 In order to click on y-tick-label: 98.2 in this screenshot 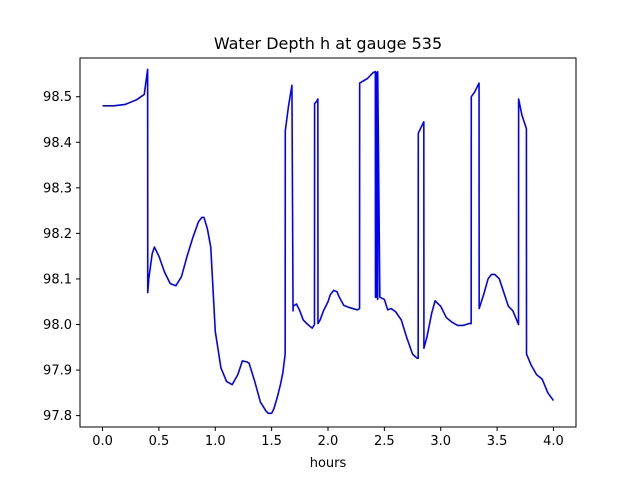, I will do `click(57, 234)`.